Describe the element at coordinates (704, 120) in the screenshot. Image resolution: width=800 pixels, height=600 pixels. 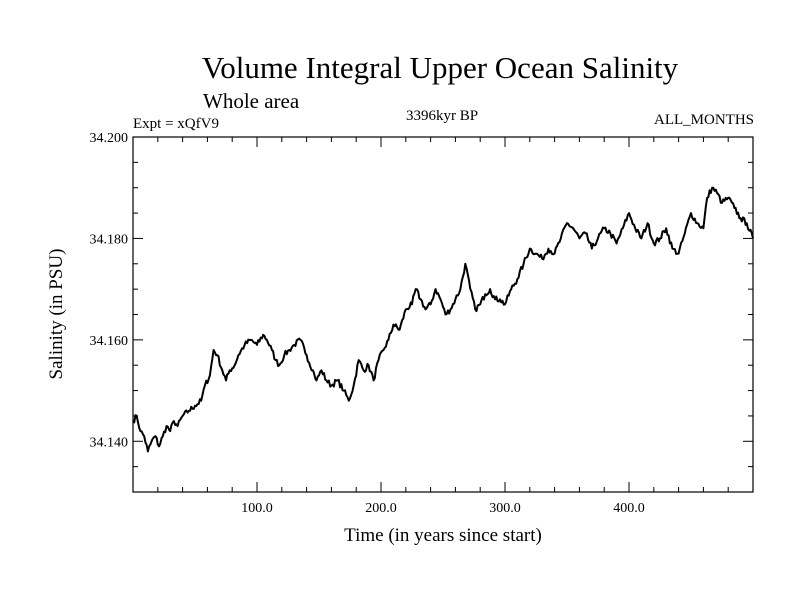
I see `months-label: ALL_MONTHS` at that location.